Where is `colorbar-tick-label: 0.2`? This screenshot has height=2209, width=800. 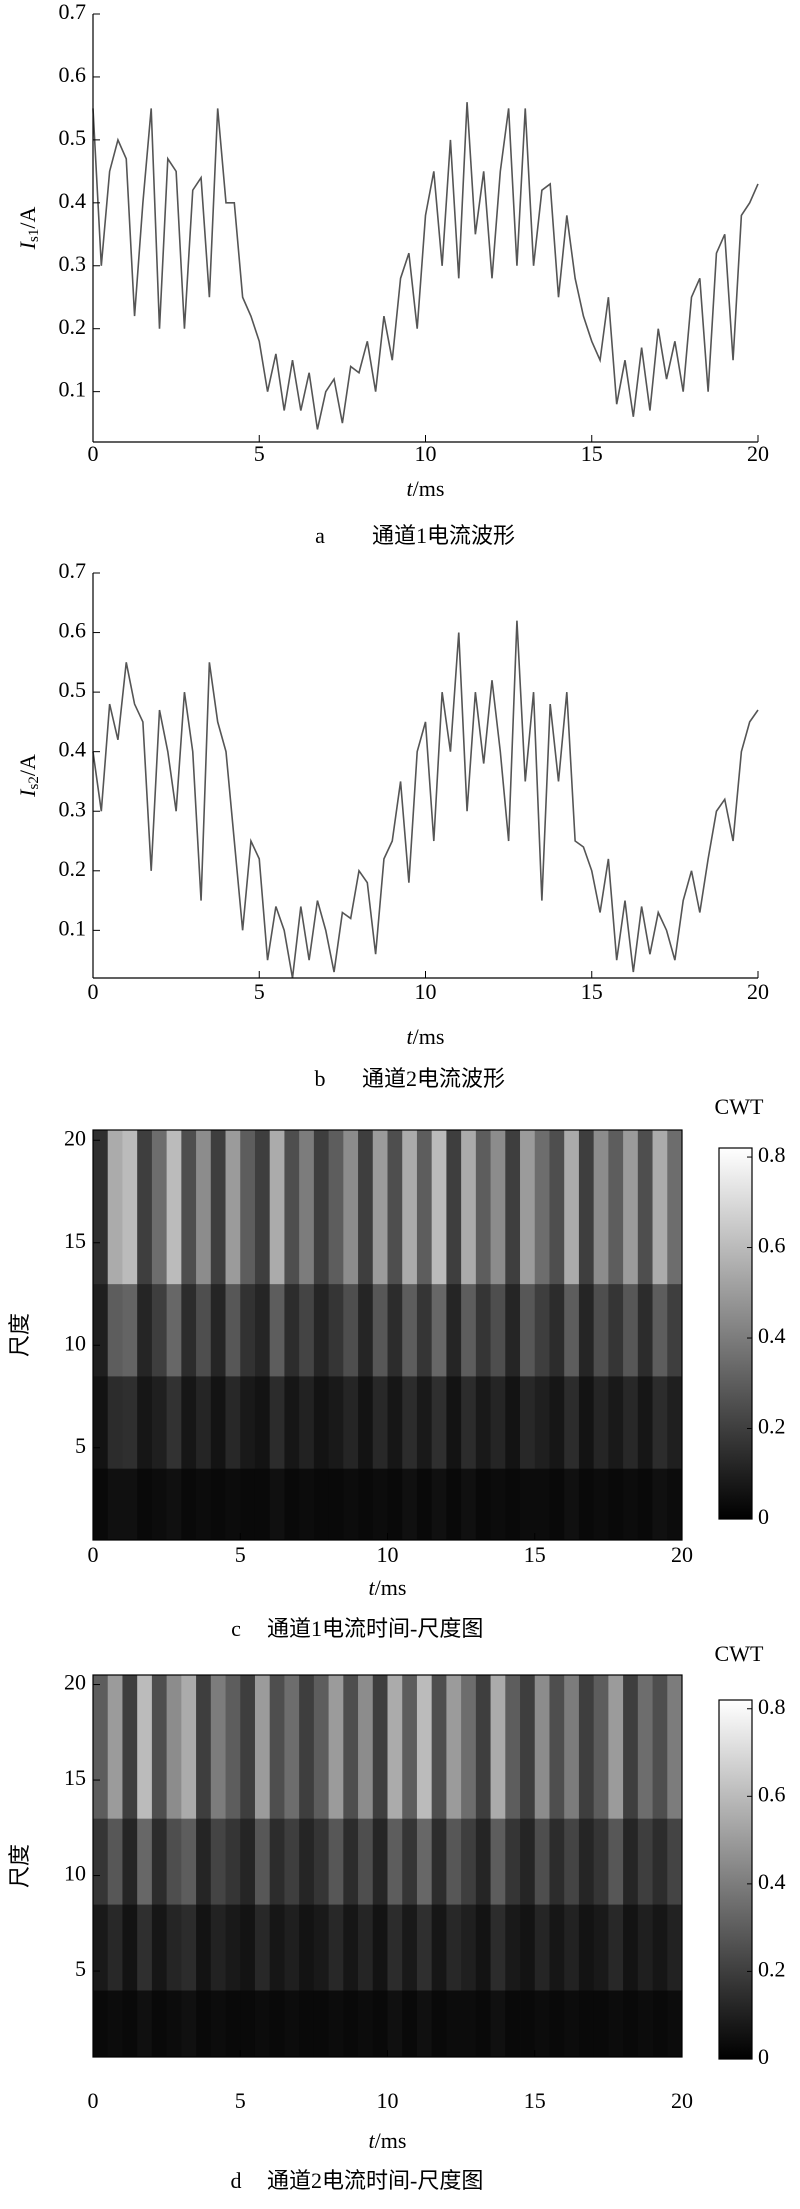 colorbar-tick-label: 0.2 is located at coordinates (772, 1426).